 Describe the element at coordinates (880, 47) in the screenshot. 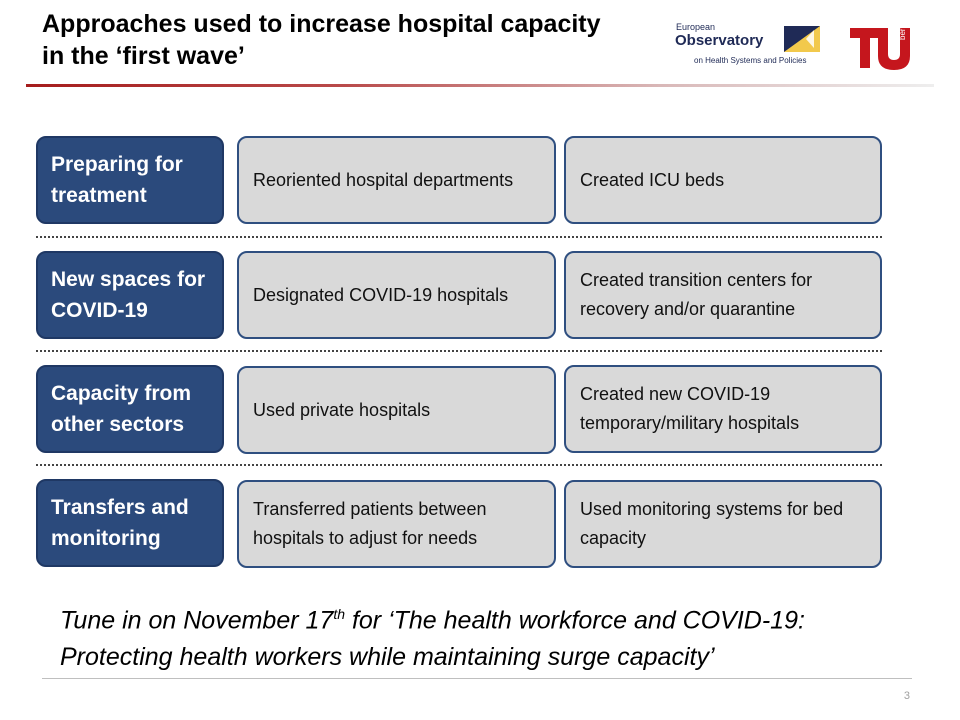

I see `tu-berlin-logo: berlin` at that location.